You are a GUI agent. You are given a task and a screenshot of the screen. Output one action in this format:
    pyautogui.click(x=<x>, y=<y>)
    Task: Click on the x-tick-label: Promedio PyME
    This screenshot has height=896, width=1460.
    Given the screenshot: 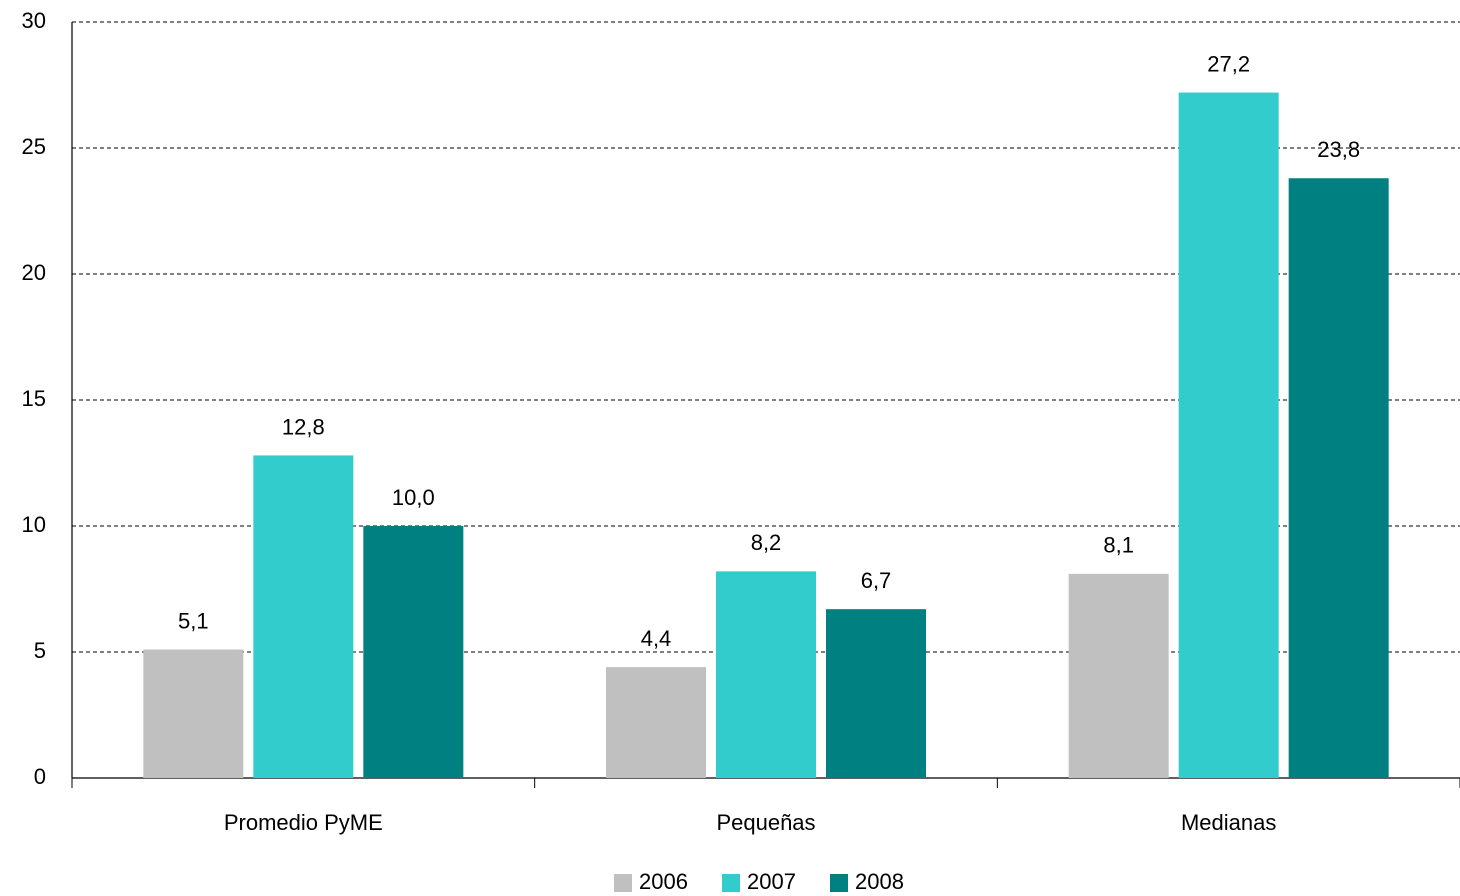 What is the action you would take?
    pyautogui.click(x=303, y=822)
    